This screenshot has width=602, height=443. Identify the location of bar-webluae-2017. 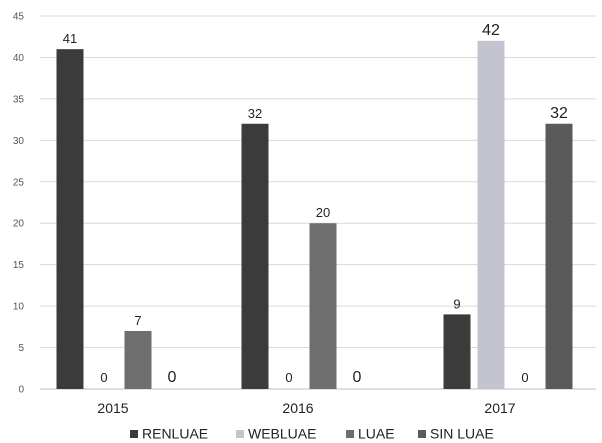
(491, 214).